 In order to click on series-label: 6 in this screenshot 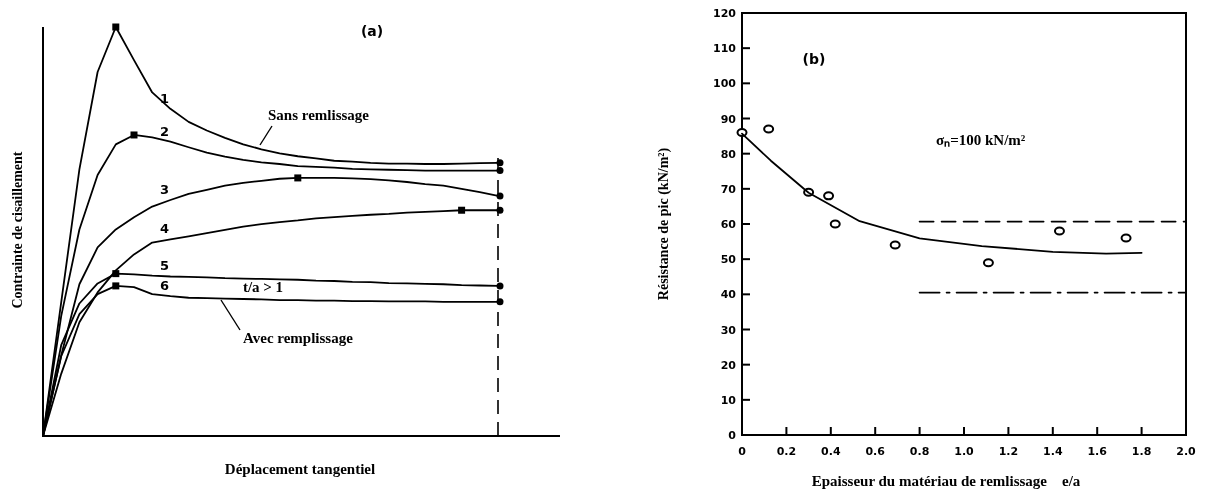, I will do `click(164, 286)`.